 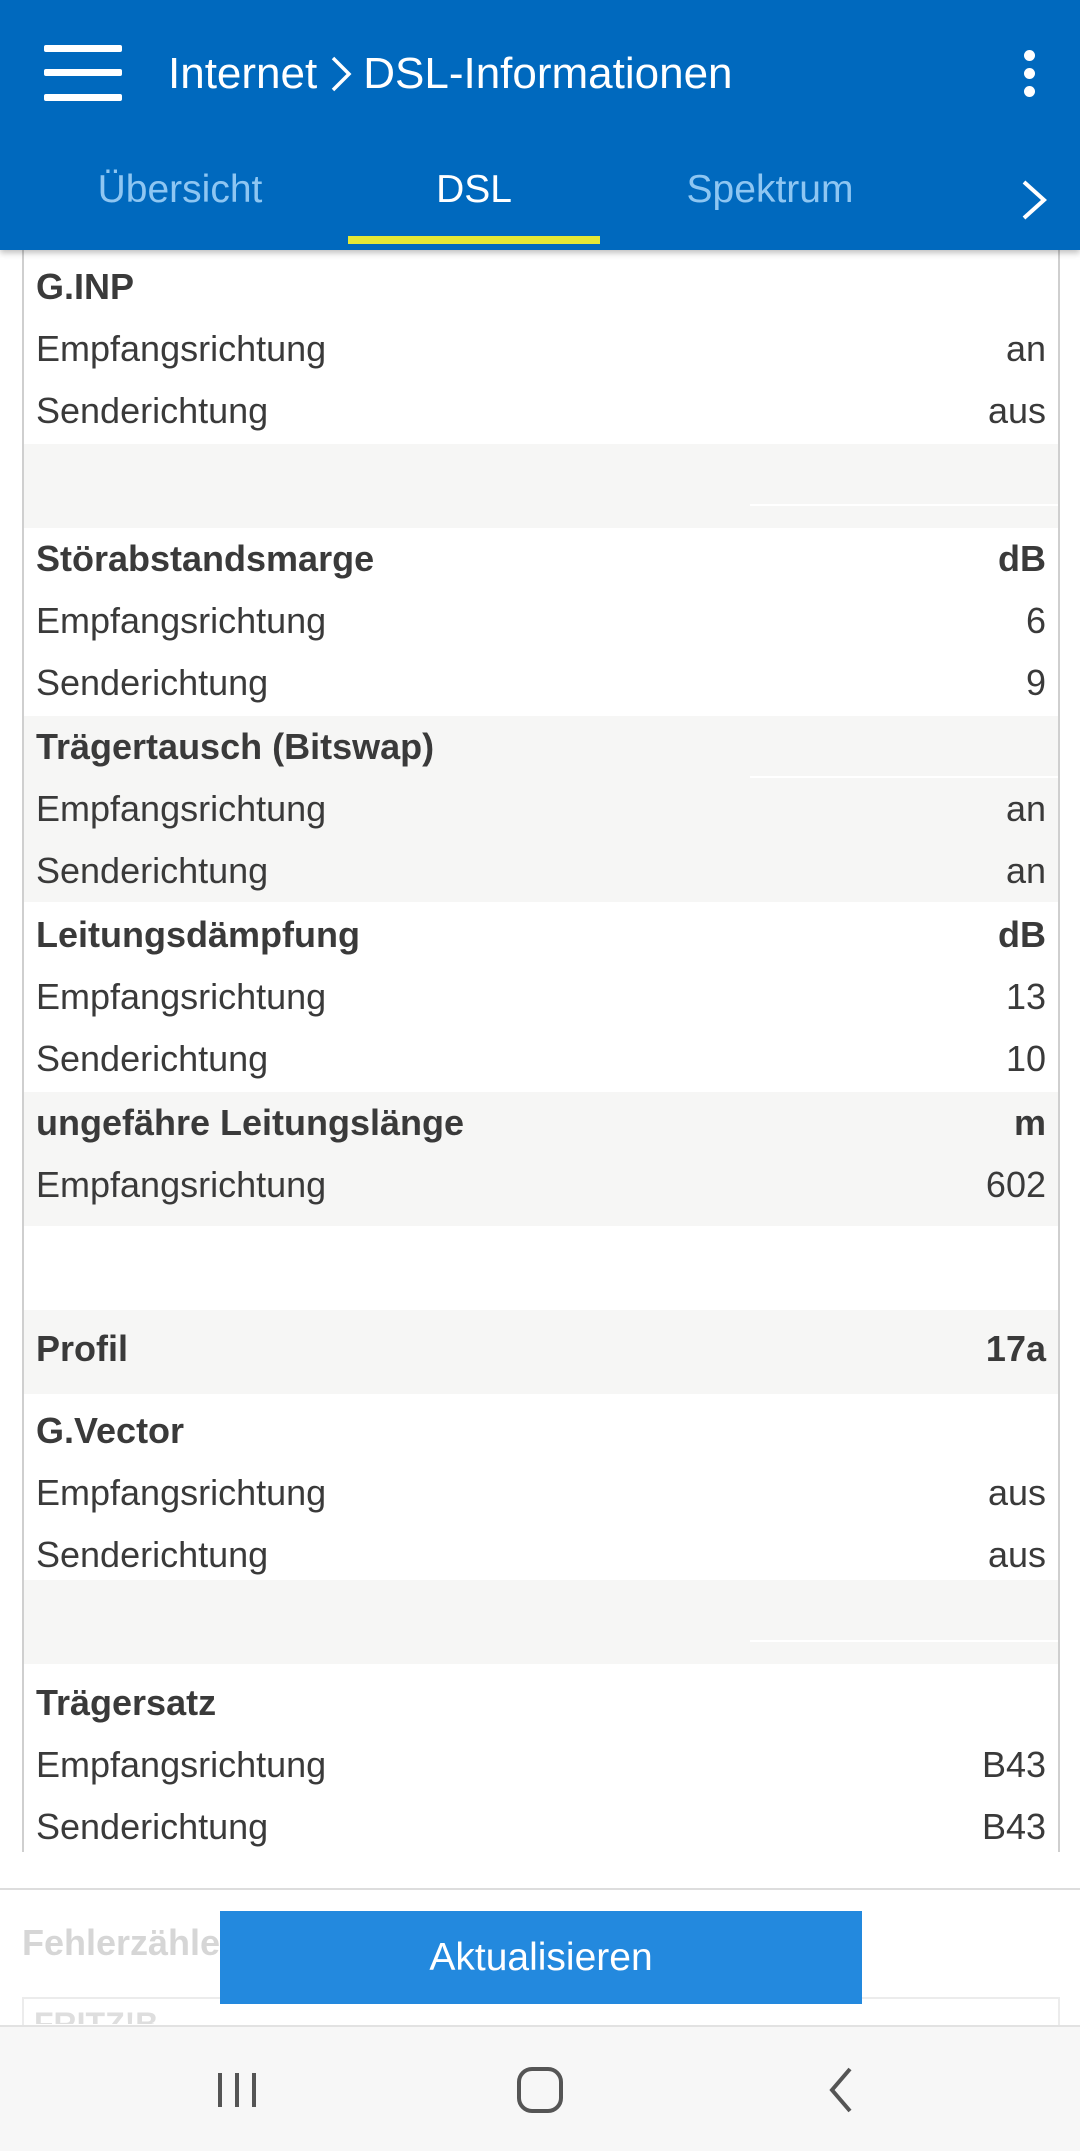 What do you see at coordinates (198, 934) in the screenshot?
I see `section-title: Leitungsdämpfung` at bounding box center [198, 934].